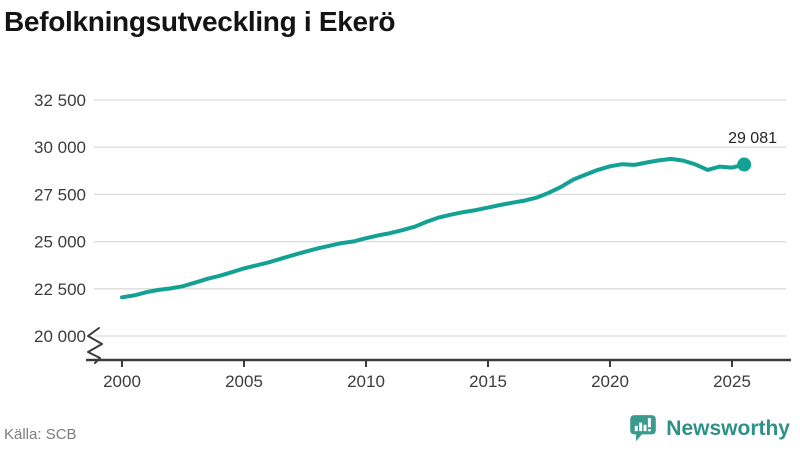 This screenshot has height=450, width=800. Describe the element at coordinates (60, 194) in the screenshot. I see `y-tick-label: 27 500` at that location.